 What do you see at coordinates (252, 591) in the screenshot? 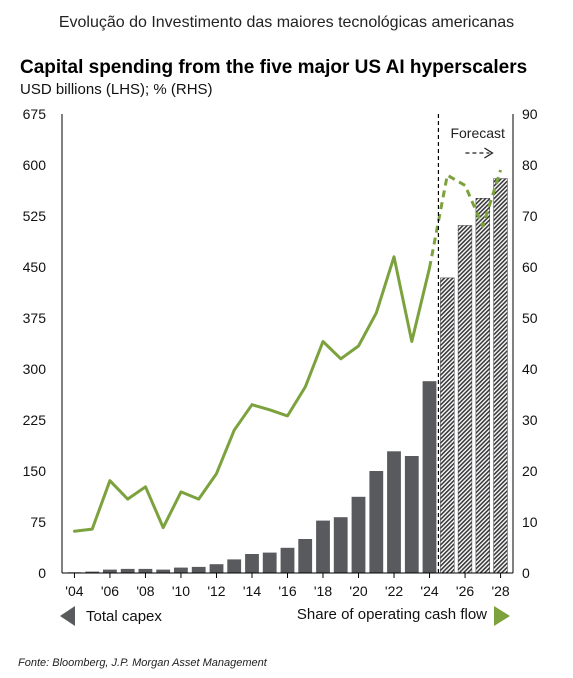
I see `x-tick-label-2014: '14` at bounding box center [252, 591].